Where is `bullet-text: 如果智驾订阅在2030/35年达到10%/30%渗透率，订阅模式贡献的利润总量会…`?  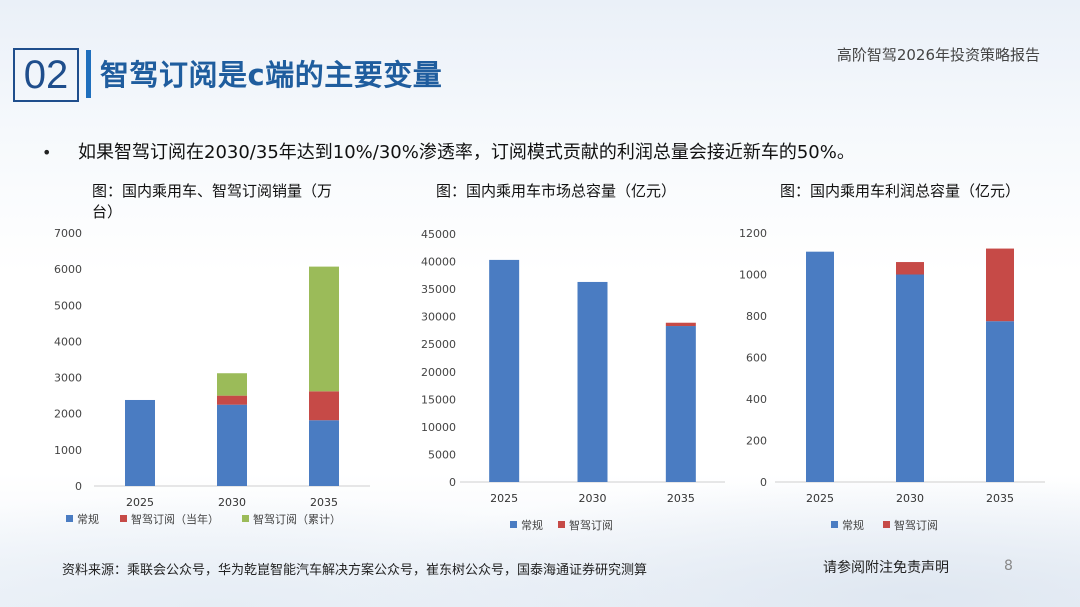 bullet-text: 如果智驾订阅在2030/35年达到10%/30%渗透率，订阅模式贡献的利润总量会… is located at coordinates (466, 152).